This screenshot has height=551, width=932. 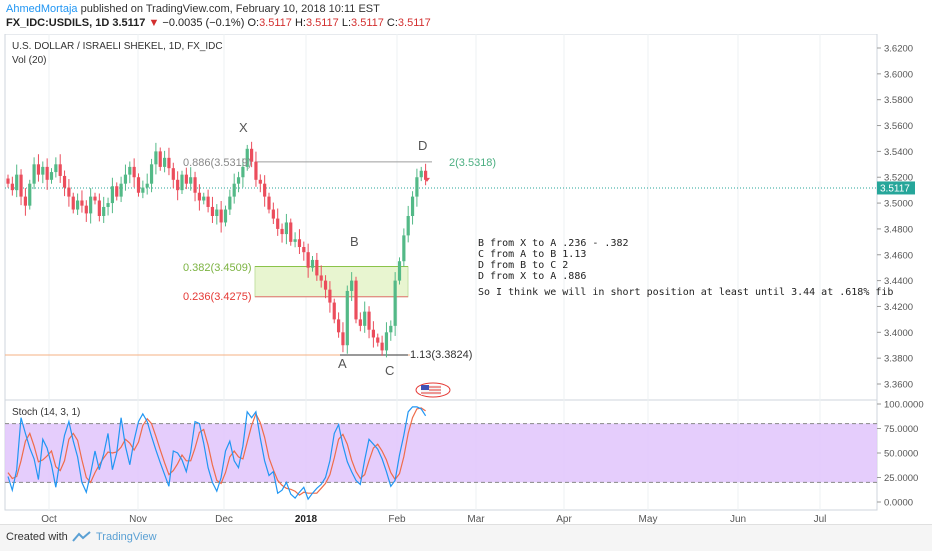 I want to click on author-link: AhmedMortaja, so click(x=42, y=9).